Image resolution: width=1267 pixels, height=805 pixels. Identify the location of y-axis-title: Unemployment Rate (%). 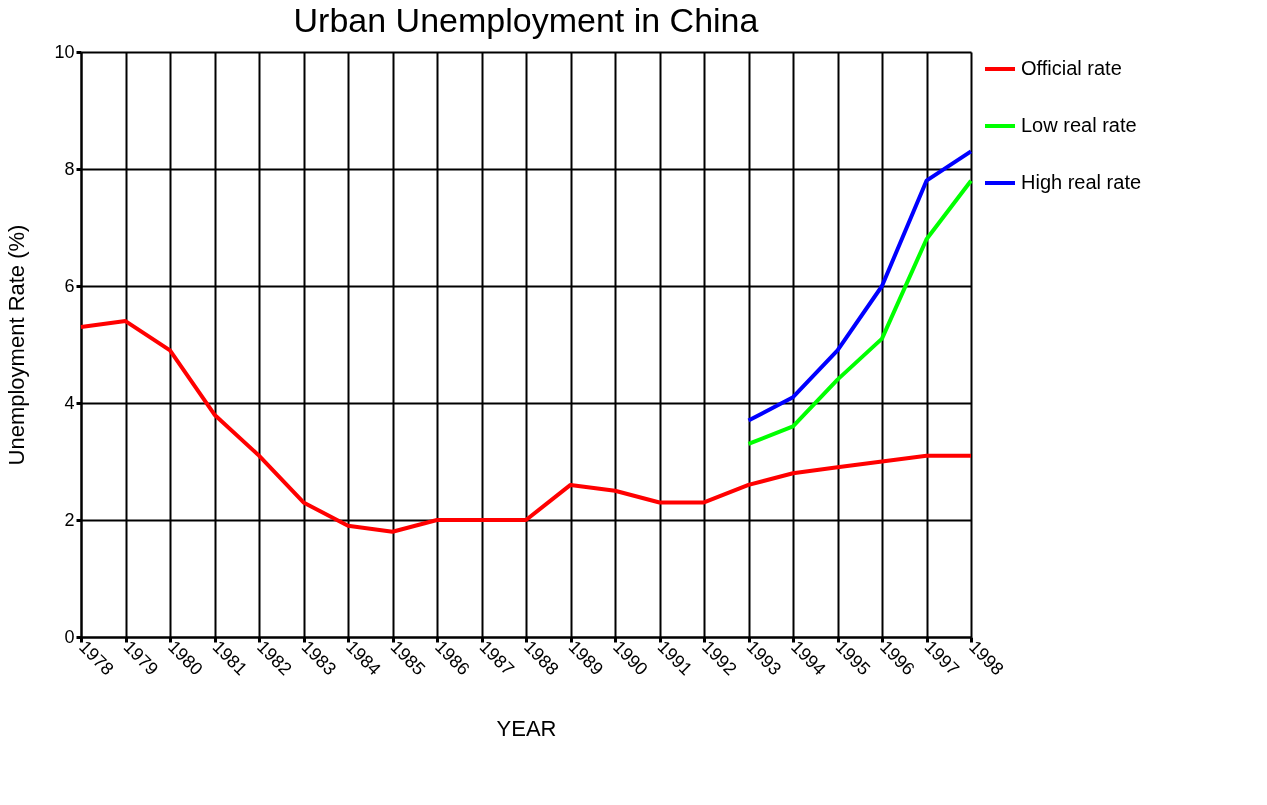
(17, 345).